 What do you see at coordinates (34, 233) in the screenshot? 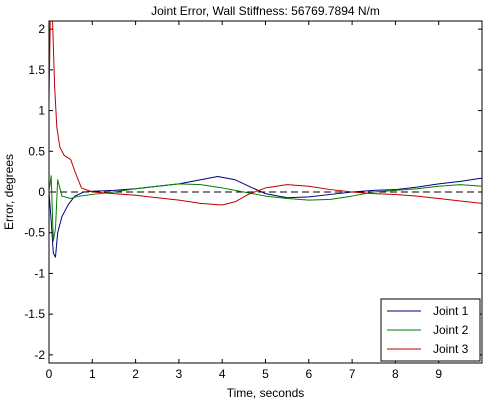
I see `y-tick-label: -0.5` at bounding box center [34, 233].